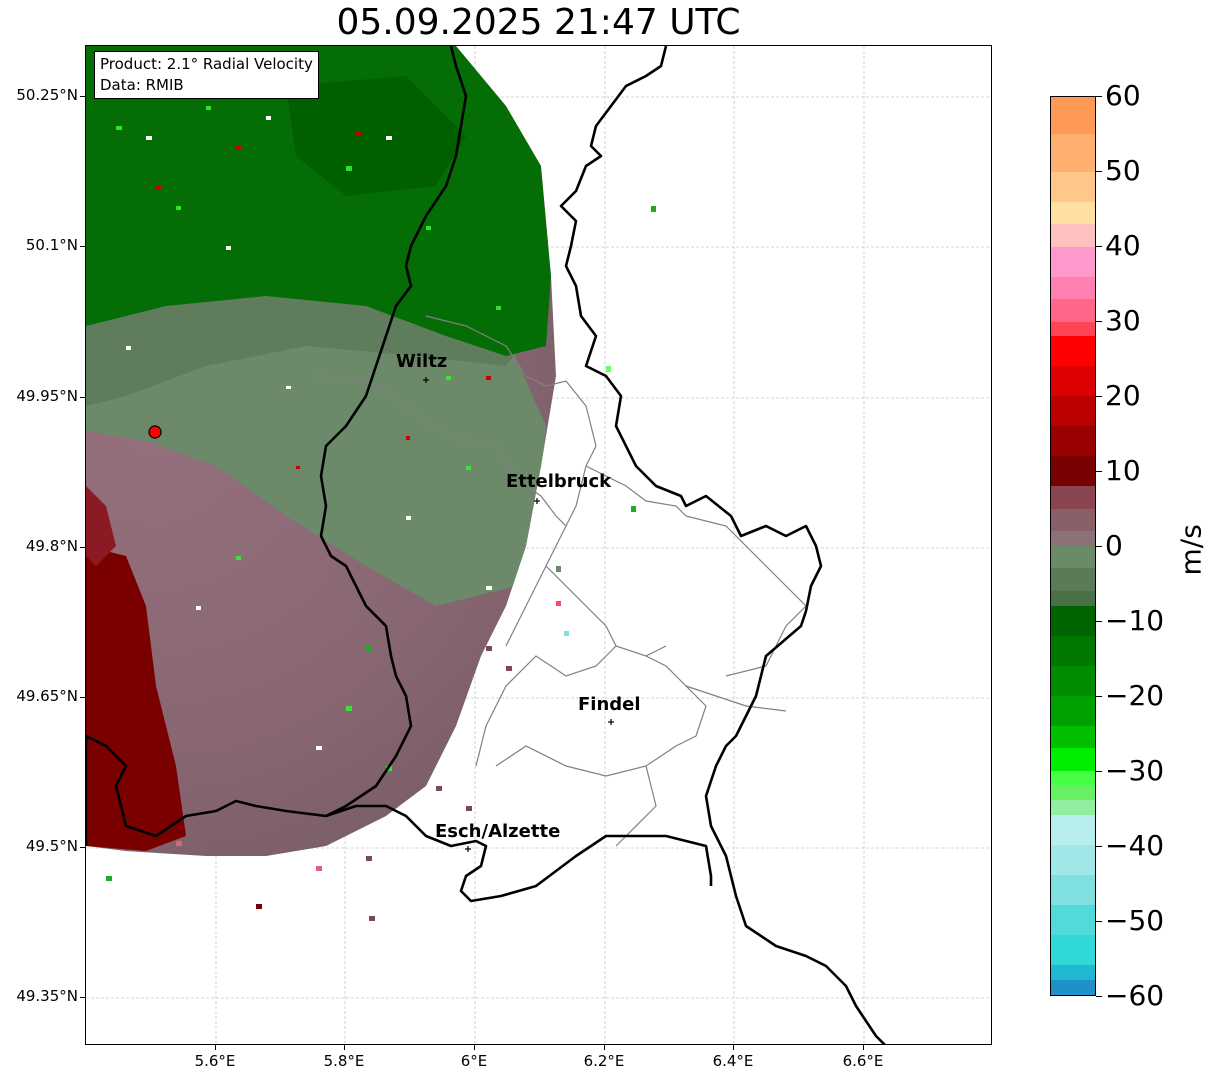 This screenshot has width=1207, height=1081. Describe the element at coordinates (1135, 770) in the screenshot. I see `colorbar-tick-label: −30` at that location.